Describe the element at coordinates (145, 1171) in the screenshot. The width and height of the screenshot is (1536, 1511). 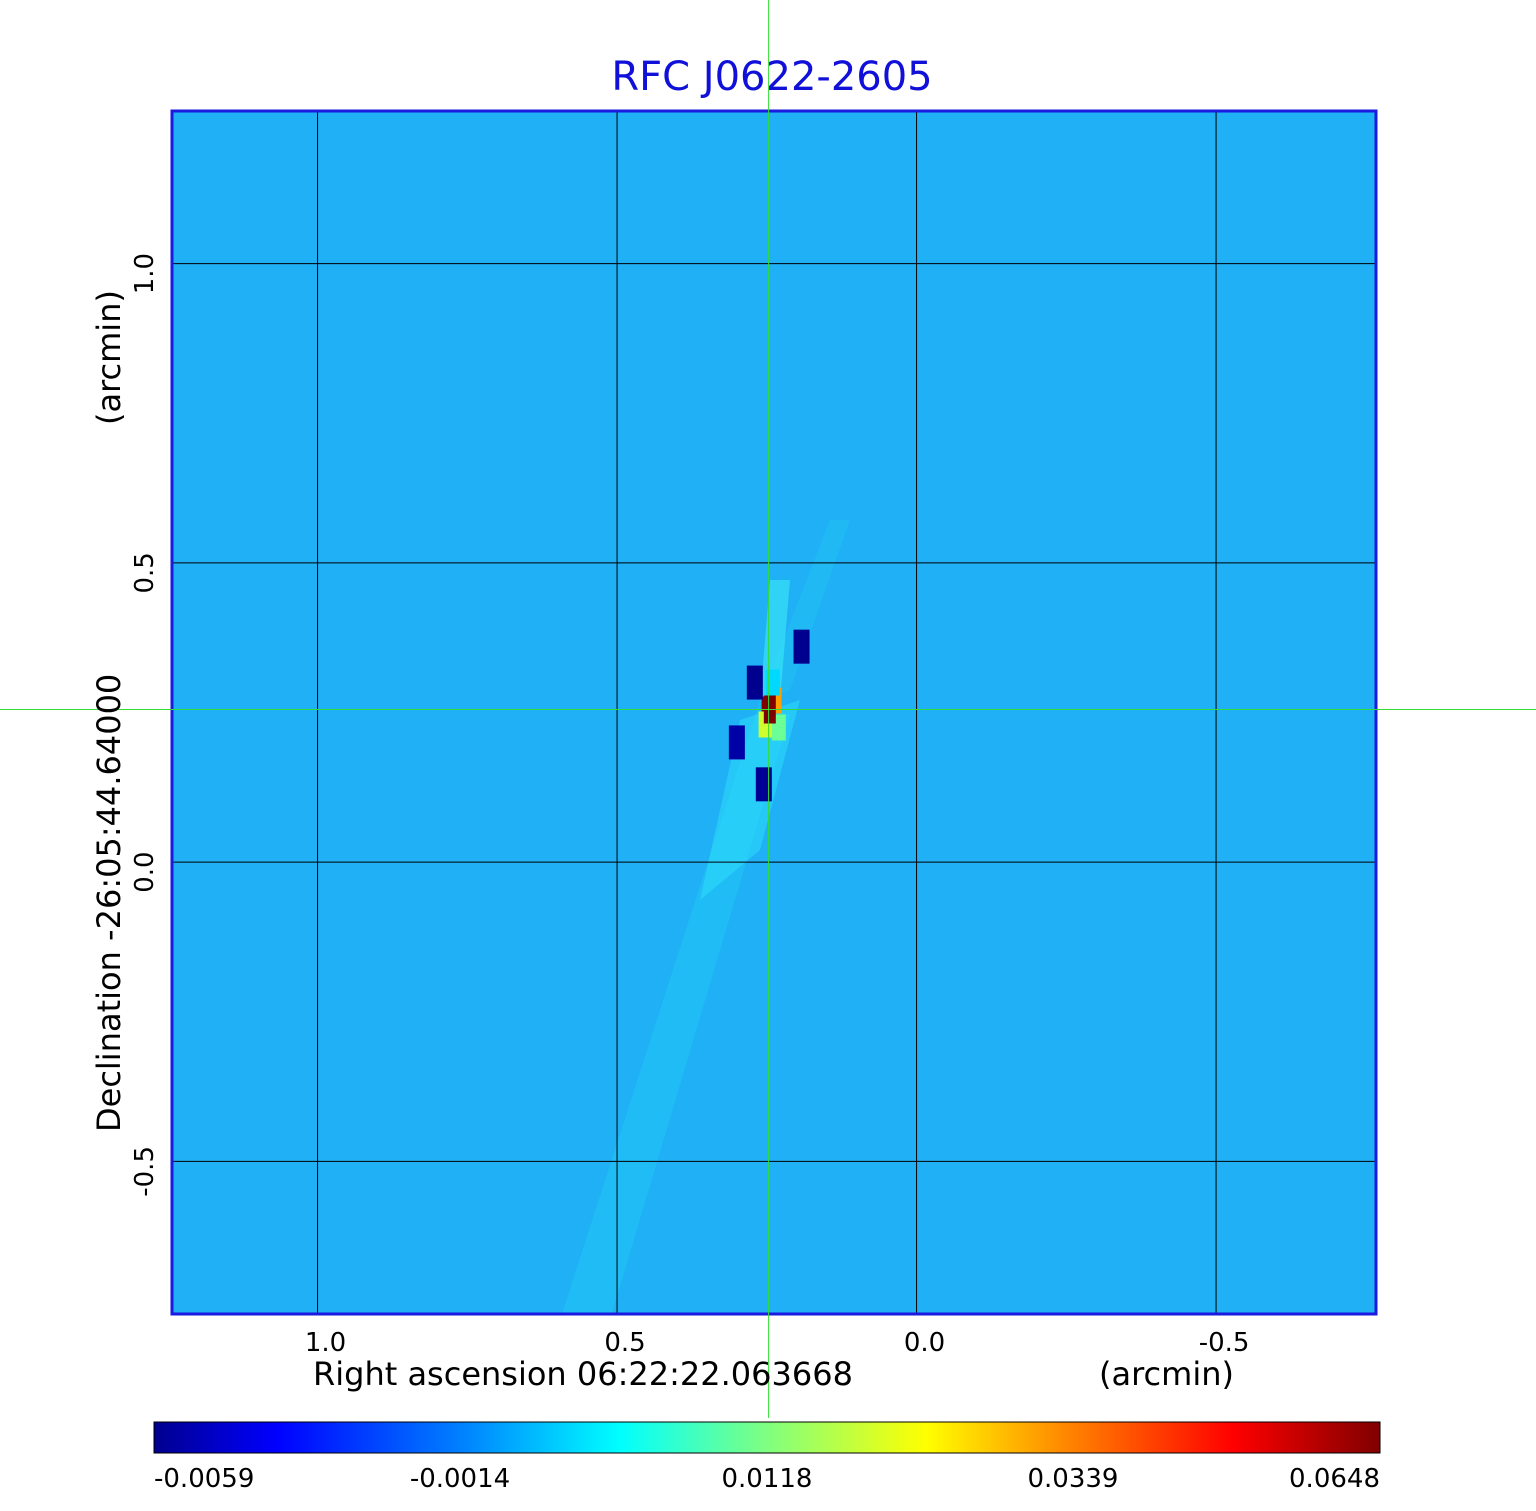
I see `y-tick-label: -0.5` at that location.